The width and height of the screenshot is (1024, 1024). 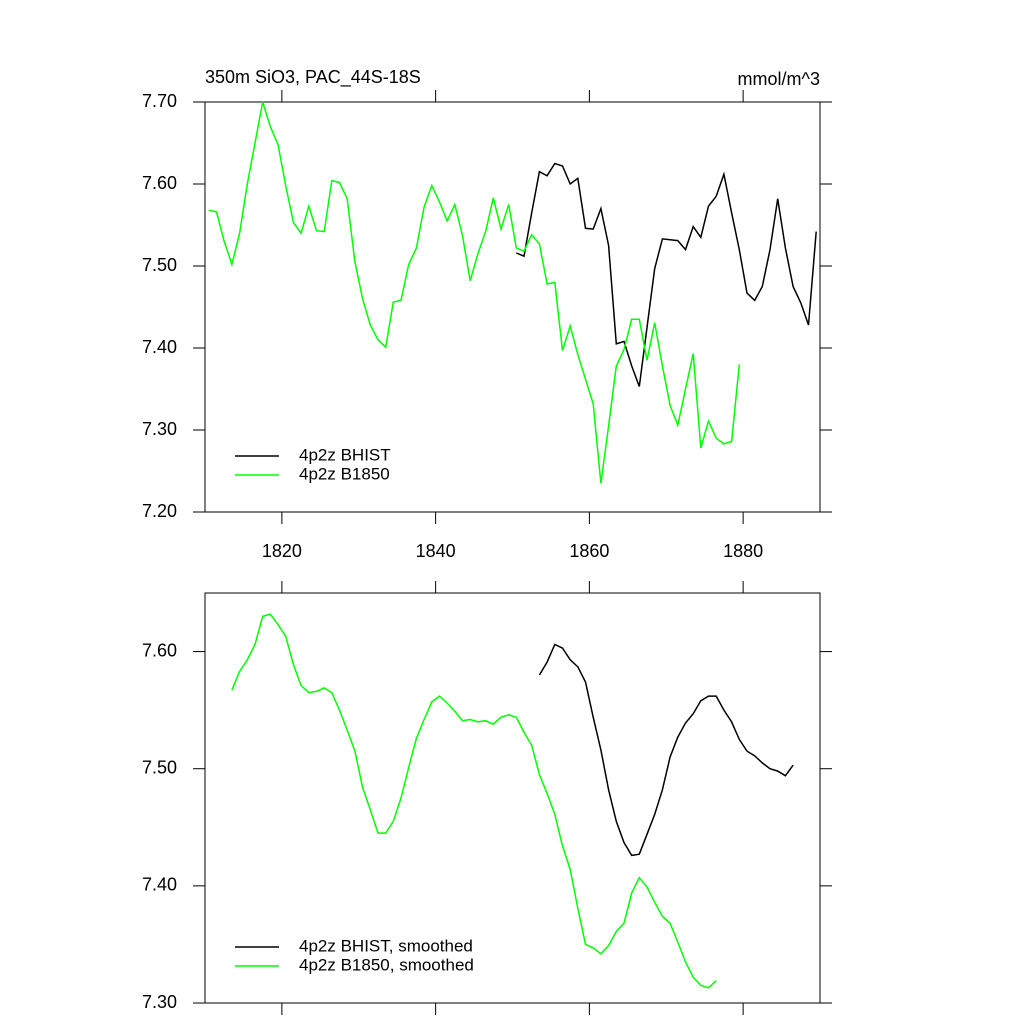 What do you see at coordinates (313, 77) in the screenshot?
I see `chart-title: 350m SiO3, PAC_44S-18S` at bounding box center [313, 77].